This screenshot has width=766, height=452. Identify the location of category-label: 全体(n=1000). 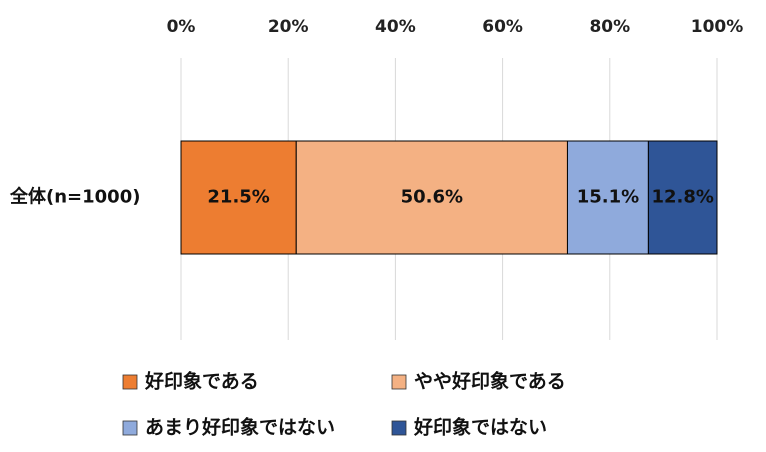
(74, 197).